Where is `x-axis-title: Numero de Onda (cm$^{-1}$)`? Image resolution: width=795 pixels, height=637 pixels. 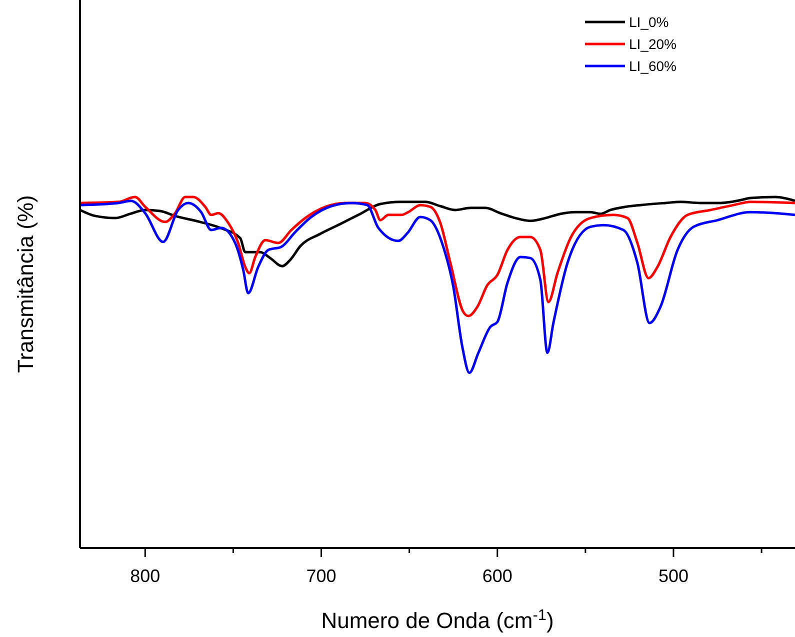
x-axis-title: Numero de Onda (cm$^{-1}$) is located at coordinates (437, 619).